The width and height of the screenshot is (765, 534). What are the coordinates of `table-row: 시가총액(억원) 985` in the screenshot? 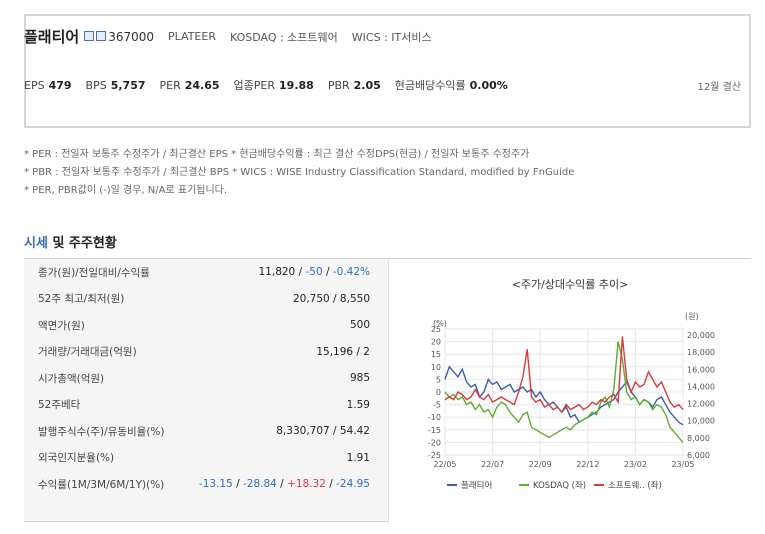 It's located at (204, 378).